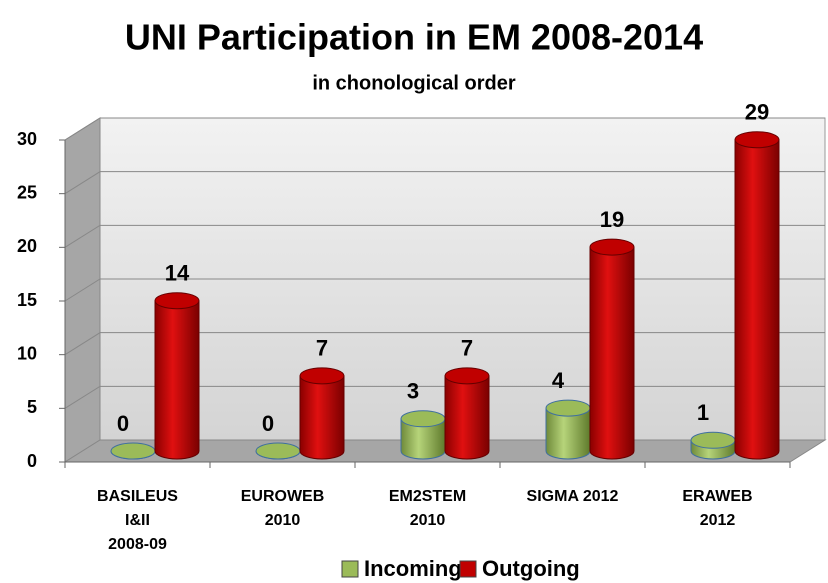  What do you see at coordinates (137, 496) in the screenshot?
I see `x-tick-label: BASILEUS` at bounding box center [137, 496].